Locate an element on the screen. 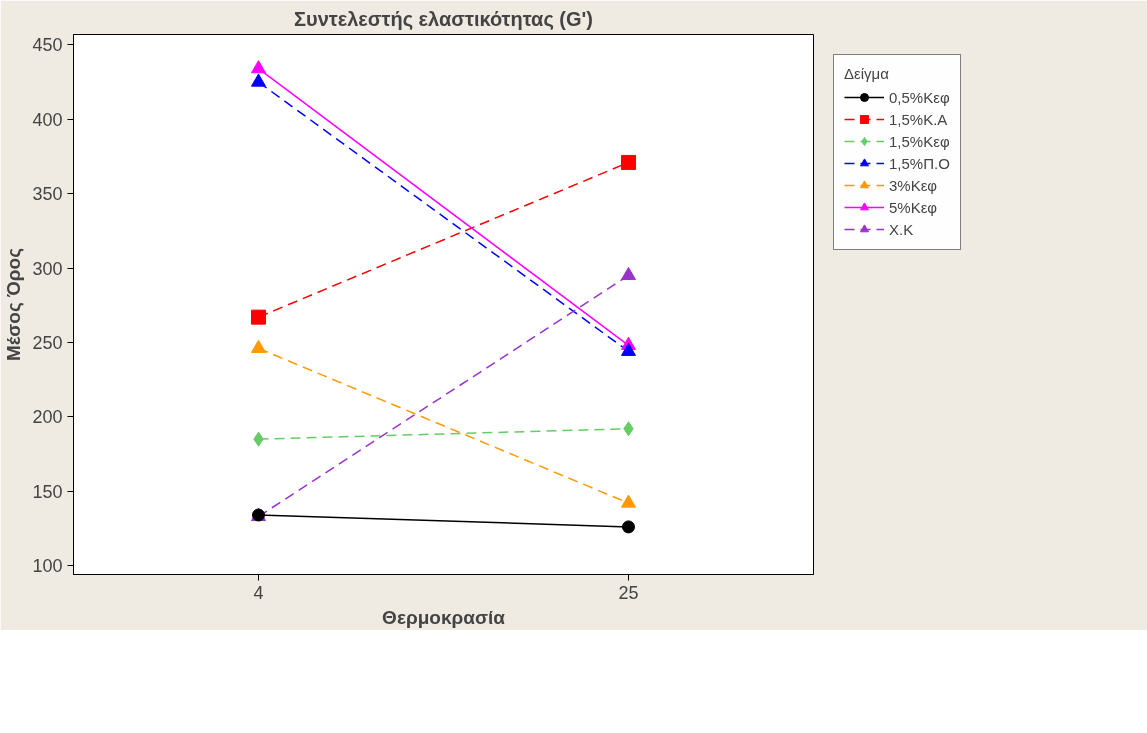  x-tick-label: 4 is located at coordinates (258, 592).